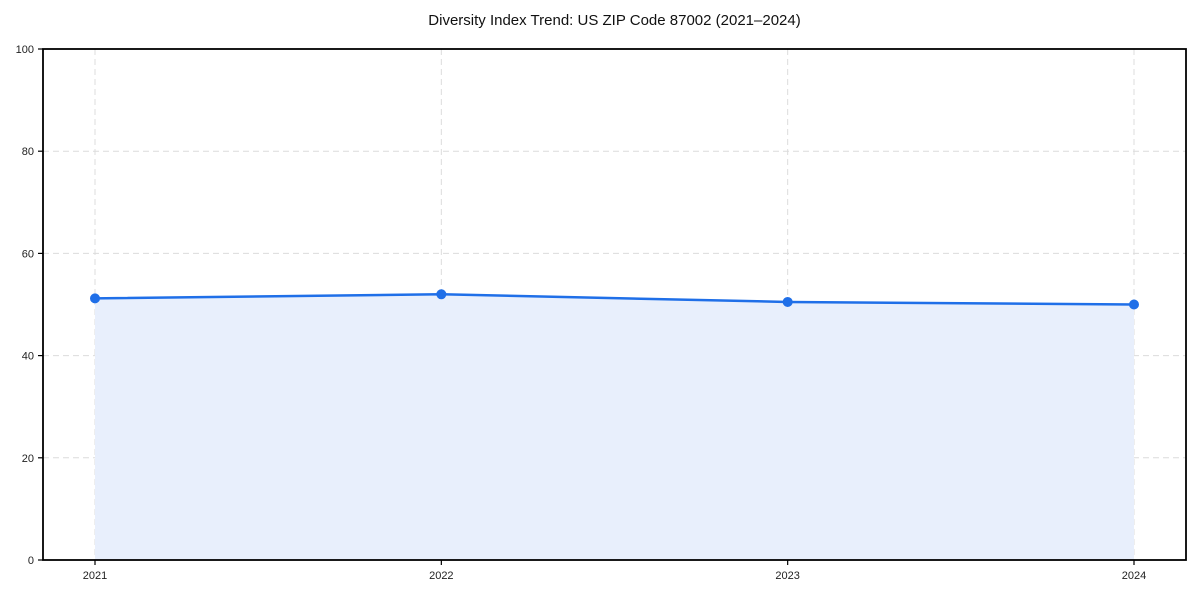 This screenshot has height=600, width=1200. Describe the element at coordinates (614, 299) in the screenshot. I see `trend-line` at that location.